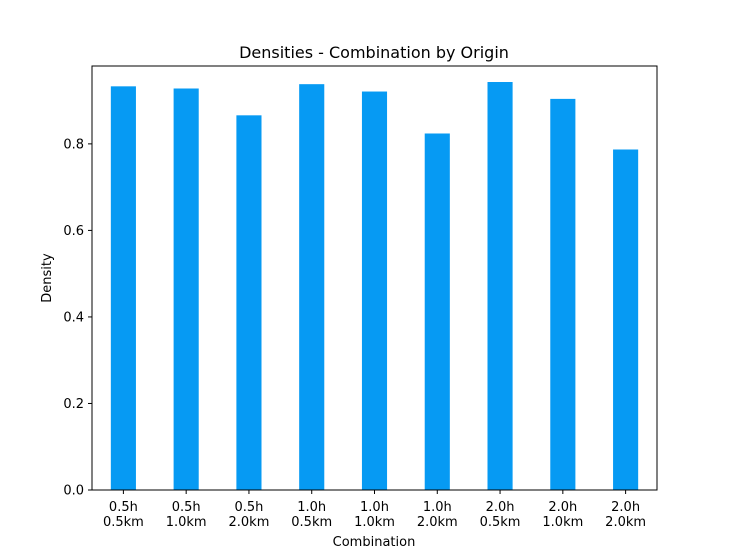 Image resolution: width=730 pixels, height=554 pixels. I want to click on x-axis-title: Combination, so click(374, 542).